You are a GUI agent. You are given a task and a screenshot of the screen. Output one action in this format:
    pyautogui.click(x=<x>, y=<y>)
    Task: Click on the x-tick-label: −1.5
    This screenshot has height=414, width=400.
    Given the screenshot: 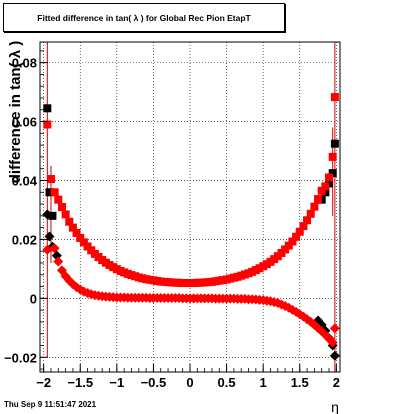 What is the action you would take?
    pyautogui.click(x=80, y=382)
    